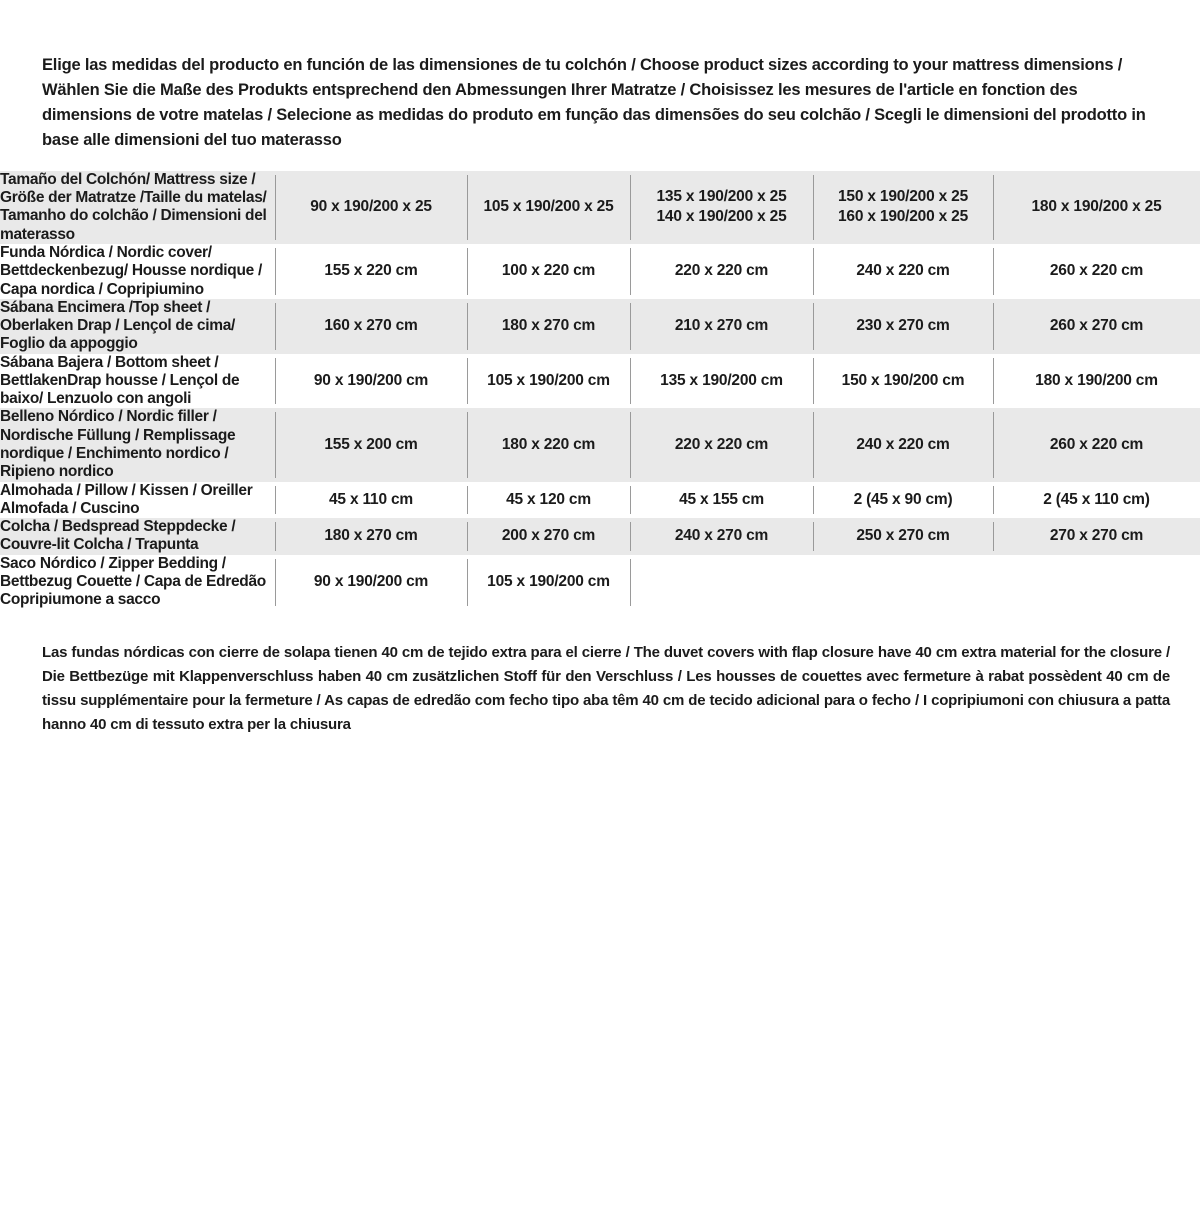 This screenshot has height=1217, width=1200. I want to click on header-cell-col5: 180 x 190/200 x 25, so click(1096, 207).